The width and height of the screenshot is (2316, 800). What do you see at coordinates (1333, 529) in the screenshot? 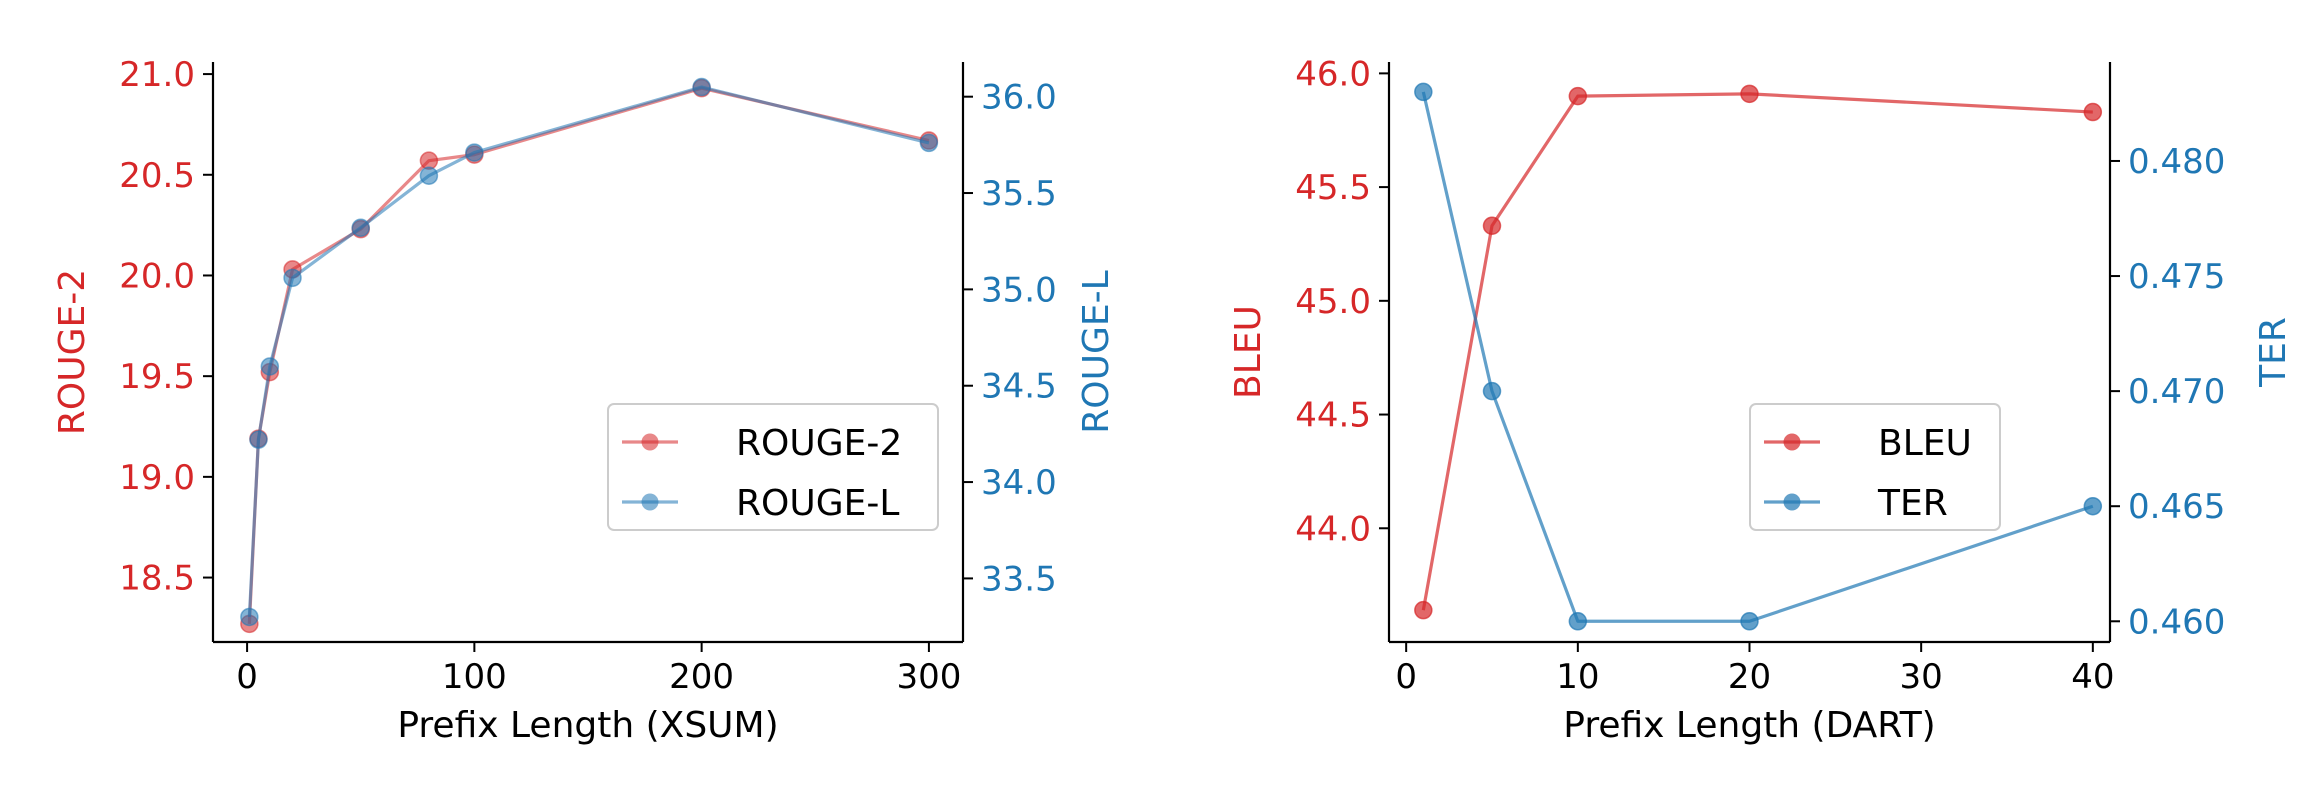
I see `left-y-tick-label: 44.0` at bounding box center [1333, 529].